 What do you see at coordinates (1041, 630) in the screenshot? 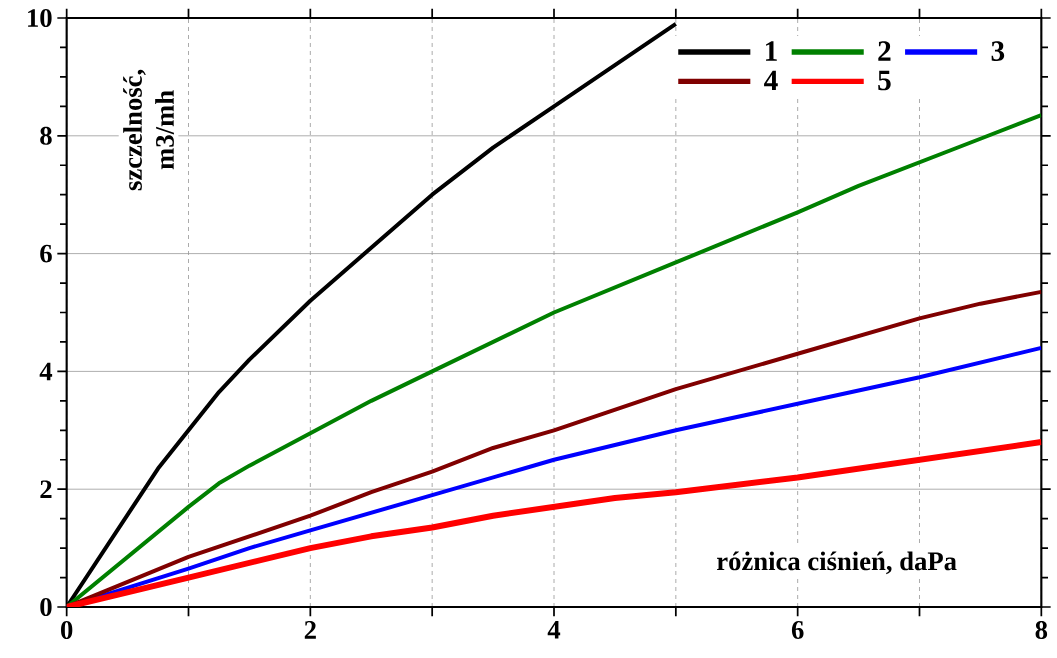
I see `x-tick-label: 8` at bounding box center [1041, 630].